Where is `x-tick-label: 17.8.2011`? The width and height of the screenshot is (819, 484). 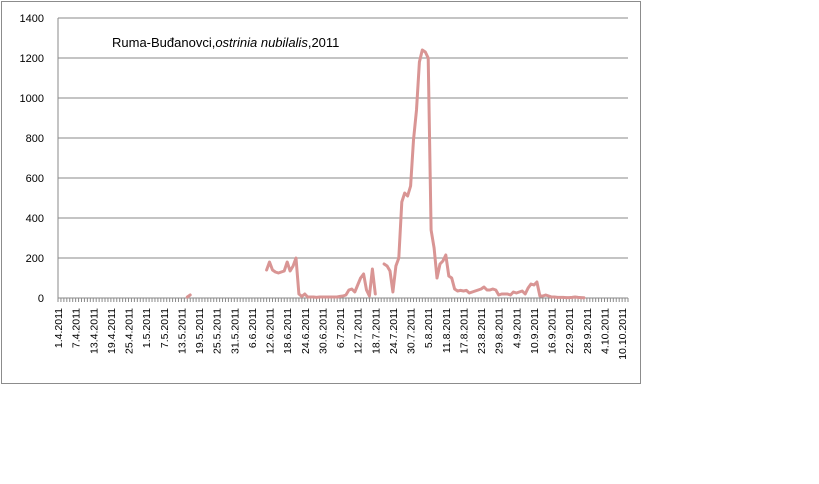
x-tick-label: 17.8.2011 is located at coordinates (464, 331).